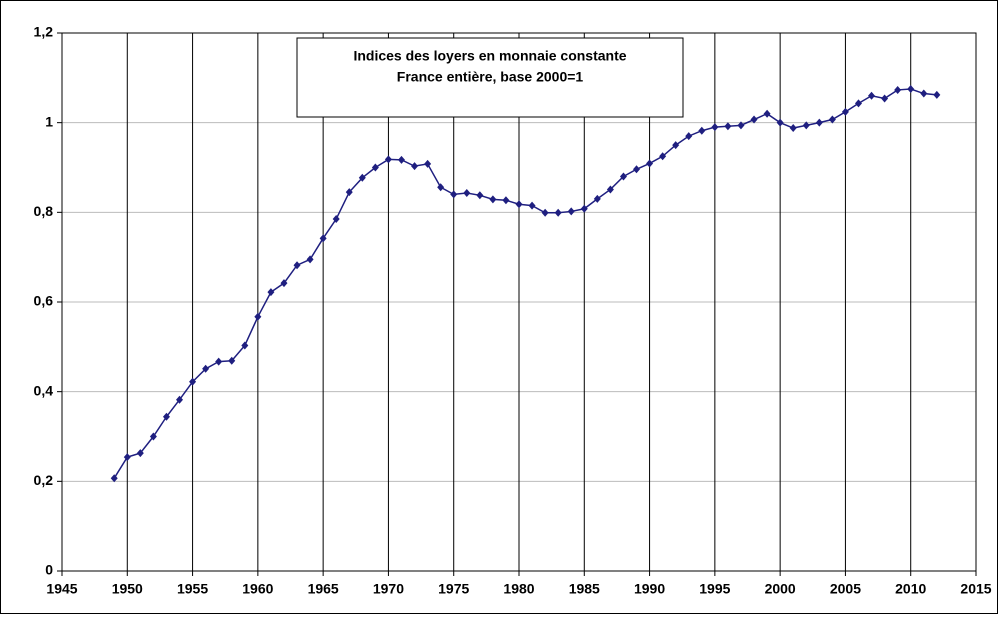  Describe the element at coordinates (44, 211) in the screenshot. I see `y-tick-label: 0,8` at that location.